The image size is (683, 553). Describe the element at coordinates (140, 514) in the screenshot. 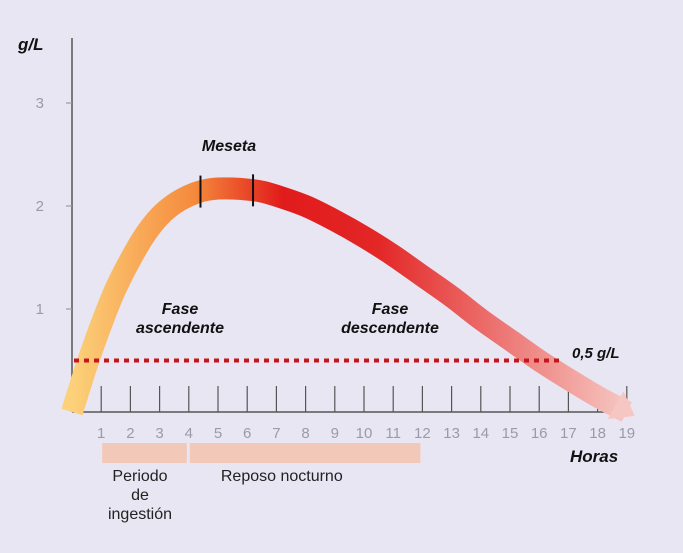

I see `band-label: ingestión` at that location.